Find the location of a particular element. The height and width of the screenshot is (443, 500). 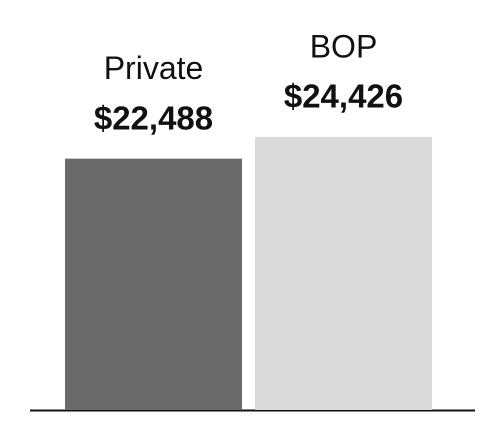

category-label: BOP is located at coordinates (344, 46).